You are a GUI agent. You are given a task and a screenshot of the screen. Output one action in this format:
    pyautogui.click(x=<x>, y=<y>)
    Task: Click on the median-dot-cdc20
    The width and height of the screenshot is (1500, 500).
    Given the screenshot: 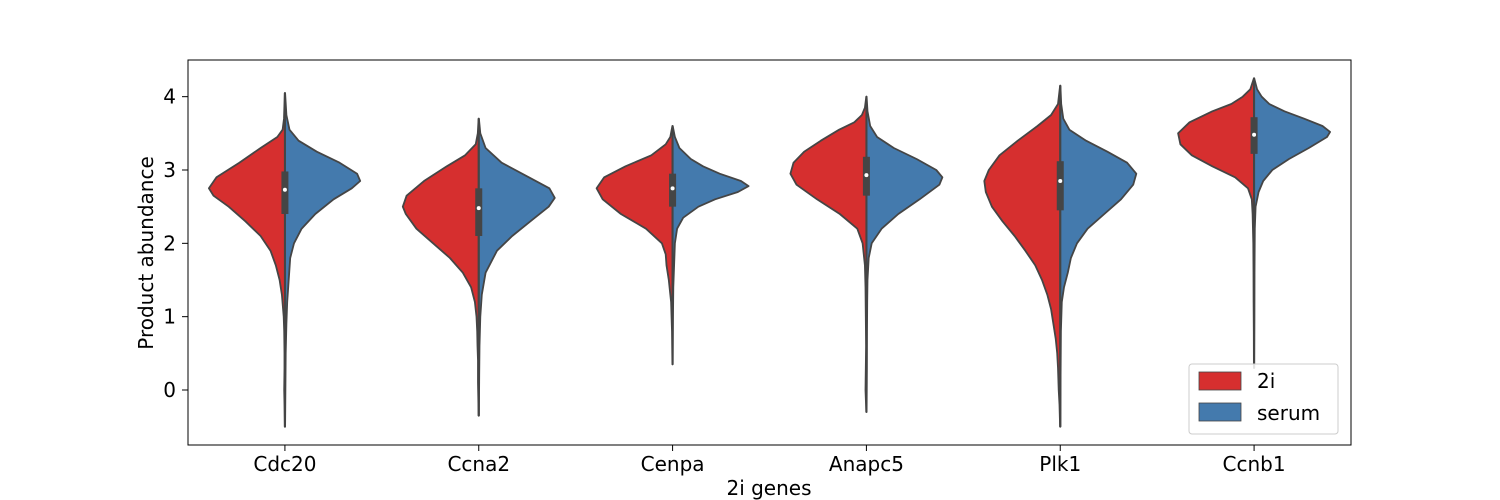 What is the action you would take?
    pyautogui.click(x=284, y=189)
    